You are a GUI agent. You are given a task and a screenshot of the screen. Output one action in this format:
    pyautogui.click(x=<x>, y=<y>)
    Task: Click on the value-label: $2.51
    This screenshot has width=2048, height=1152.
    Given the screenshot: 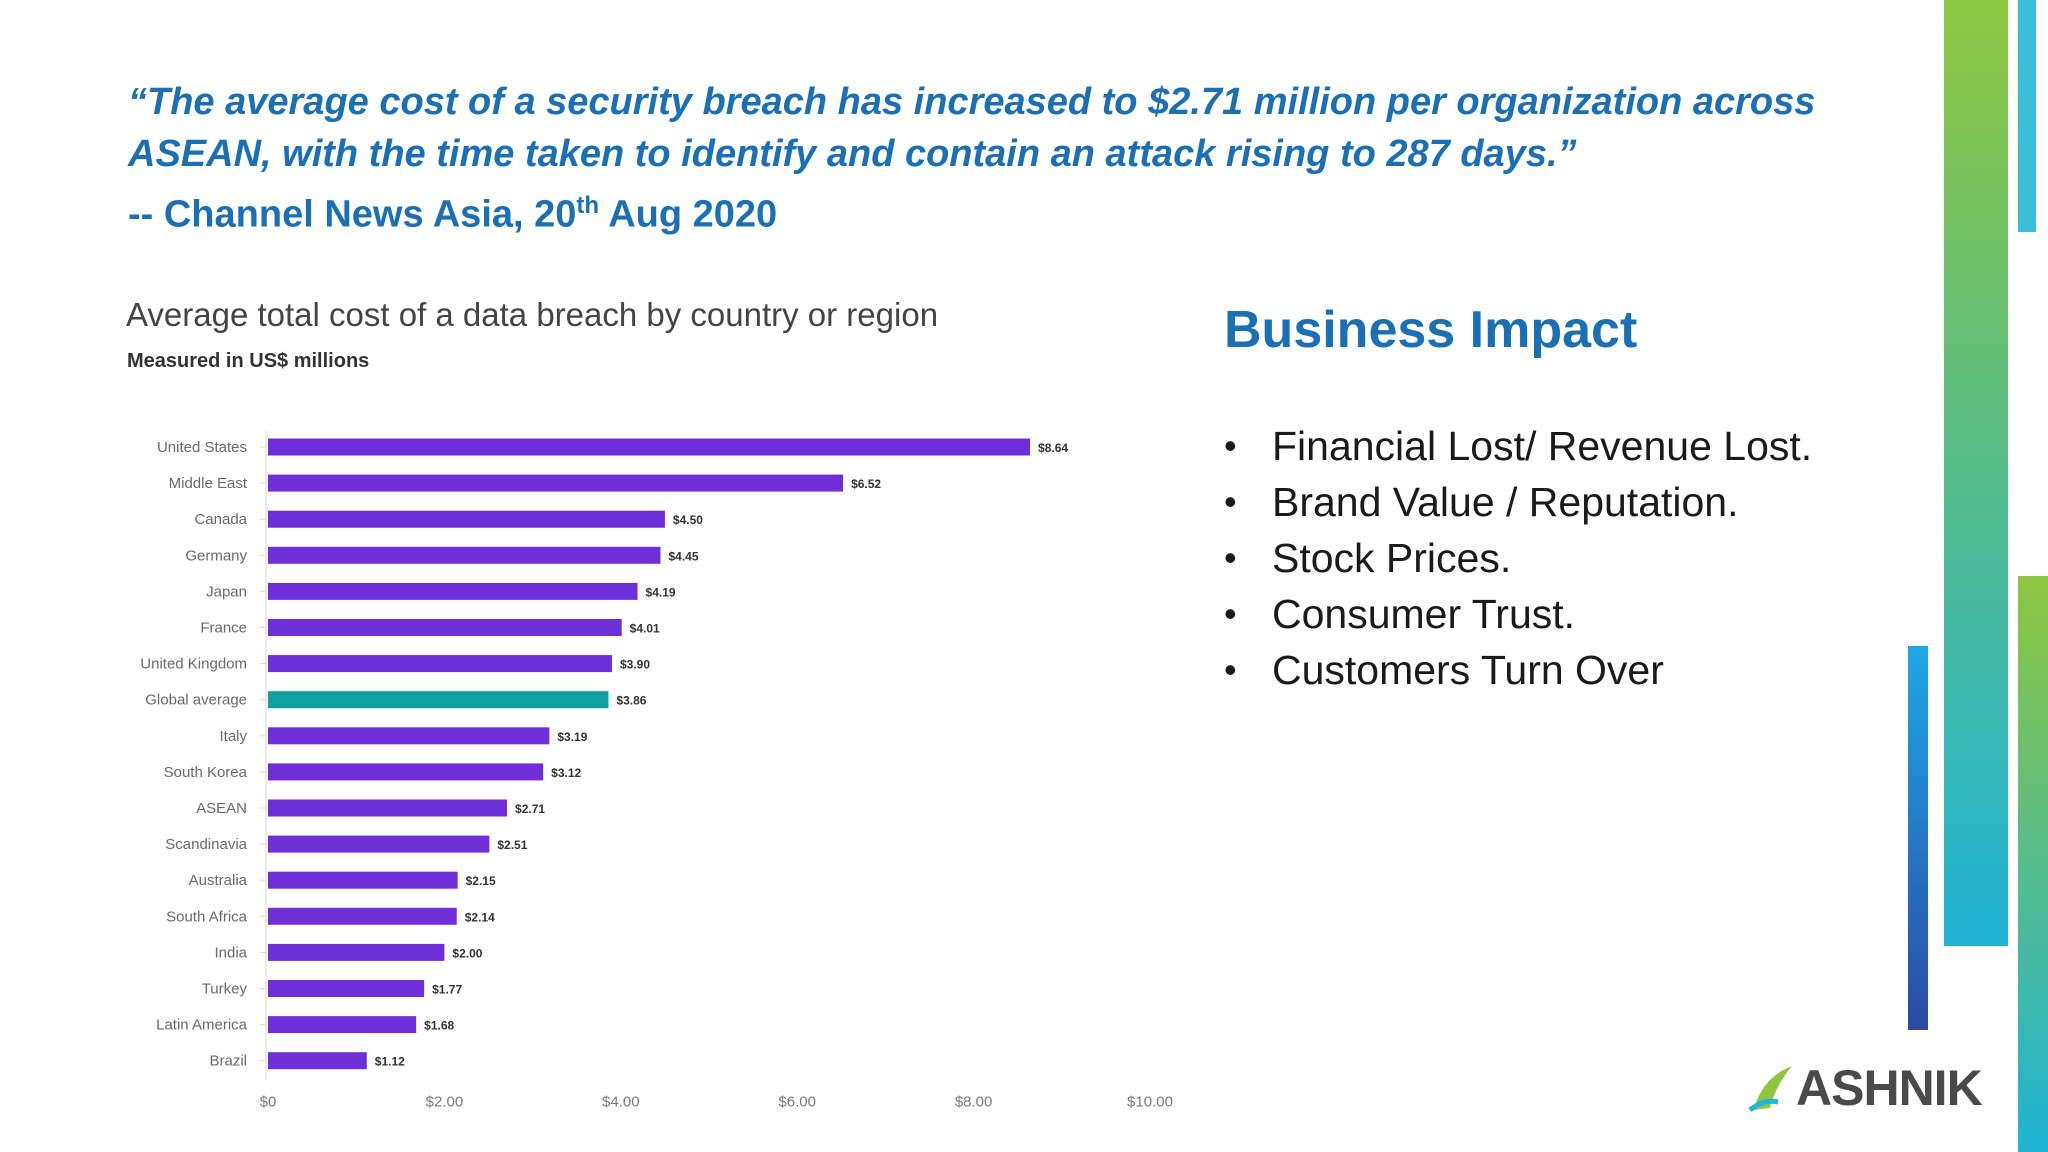 What is the action you would take?
    pyautogui.click(x=512, y=845)
    